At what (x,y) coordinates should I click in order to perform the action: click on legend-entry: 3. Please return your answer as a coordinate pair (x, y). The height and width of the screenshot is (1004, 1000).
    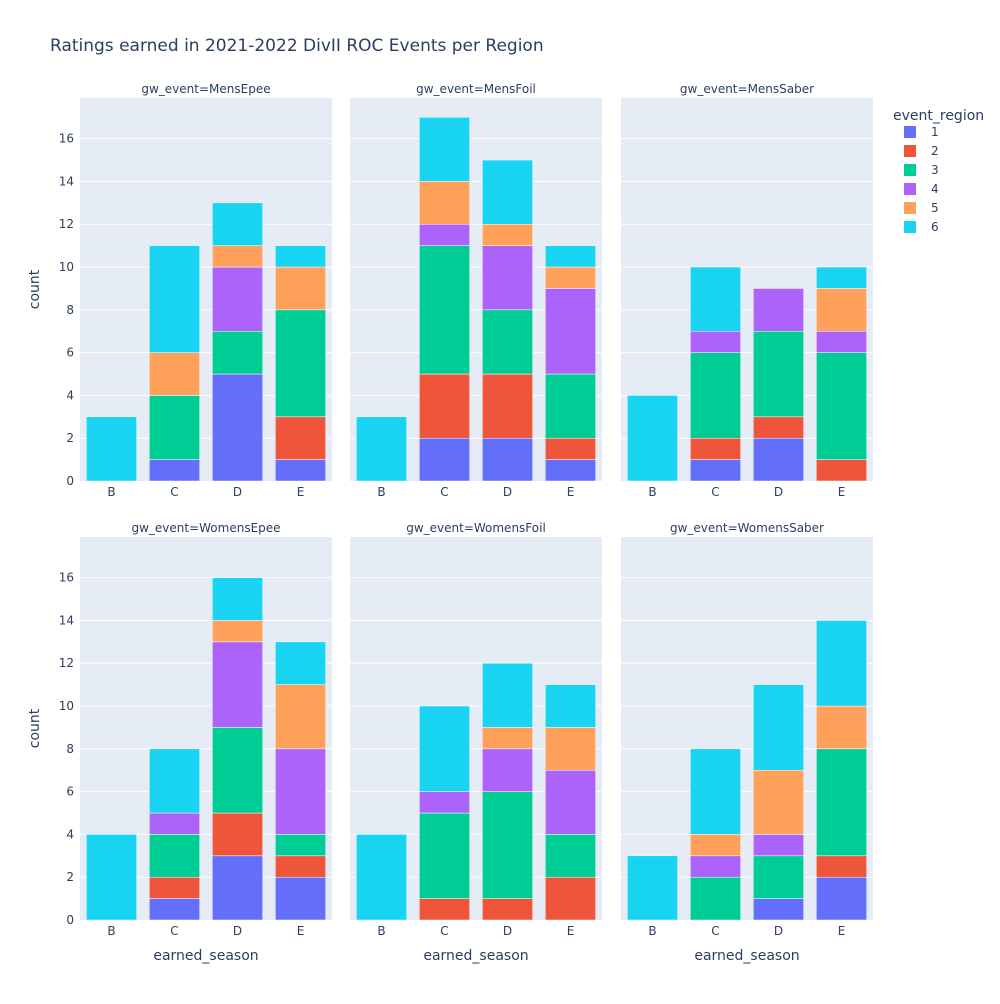
    Looking at the image, I should click on (935, 170).